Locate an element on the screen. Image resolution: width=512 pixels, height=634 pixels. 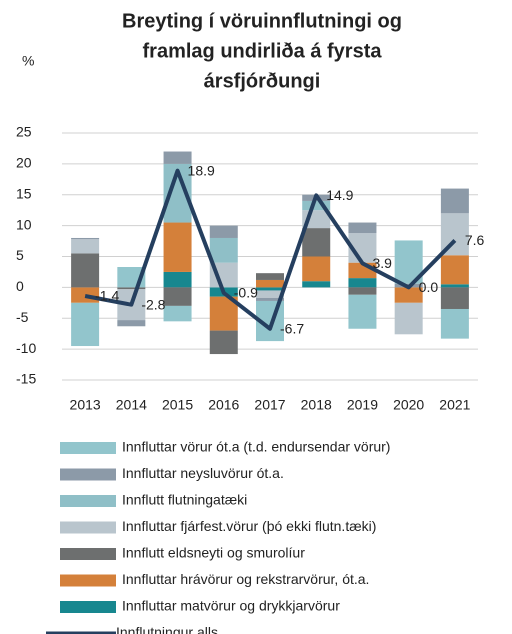
legend-label: Innflutt eldsneyti og smurolíur is located at coordinates (213, 553).